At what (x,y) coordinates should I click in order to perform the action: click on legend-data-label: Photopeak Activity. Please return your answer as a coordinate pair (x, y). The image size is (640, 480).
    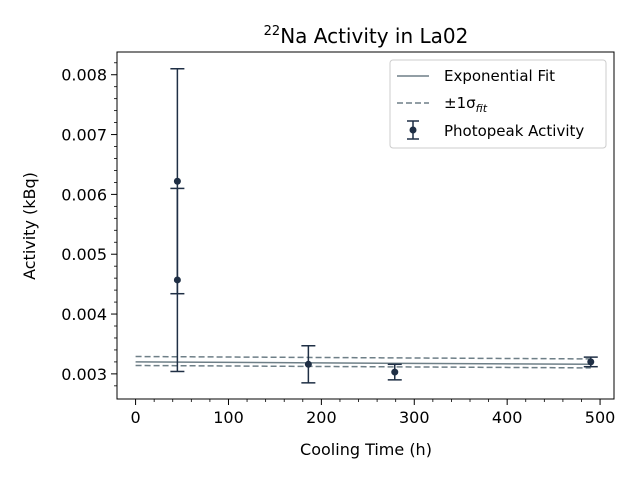
    Looking at the image, I should click on (514, 131).